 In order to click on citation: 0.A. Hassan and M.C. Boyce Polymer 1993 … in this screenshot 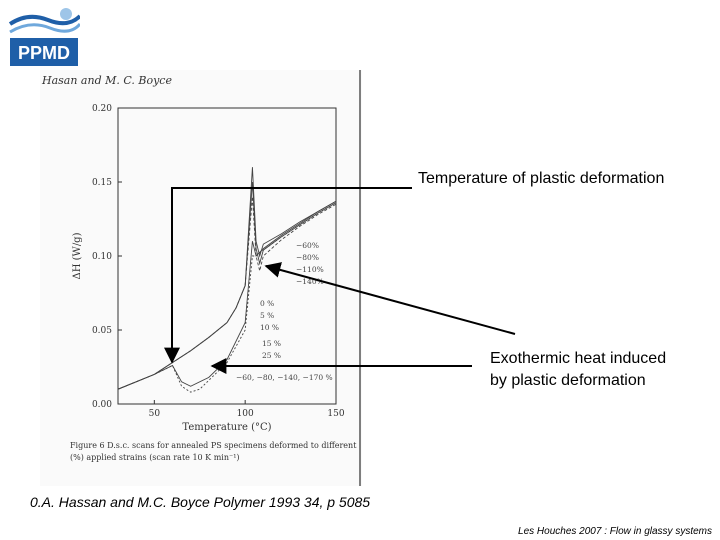, I will do `click(200, 502)`.